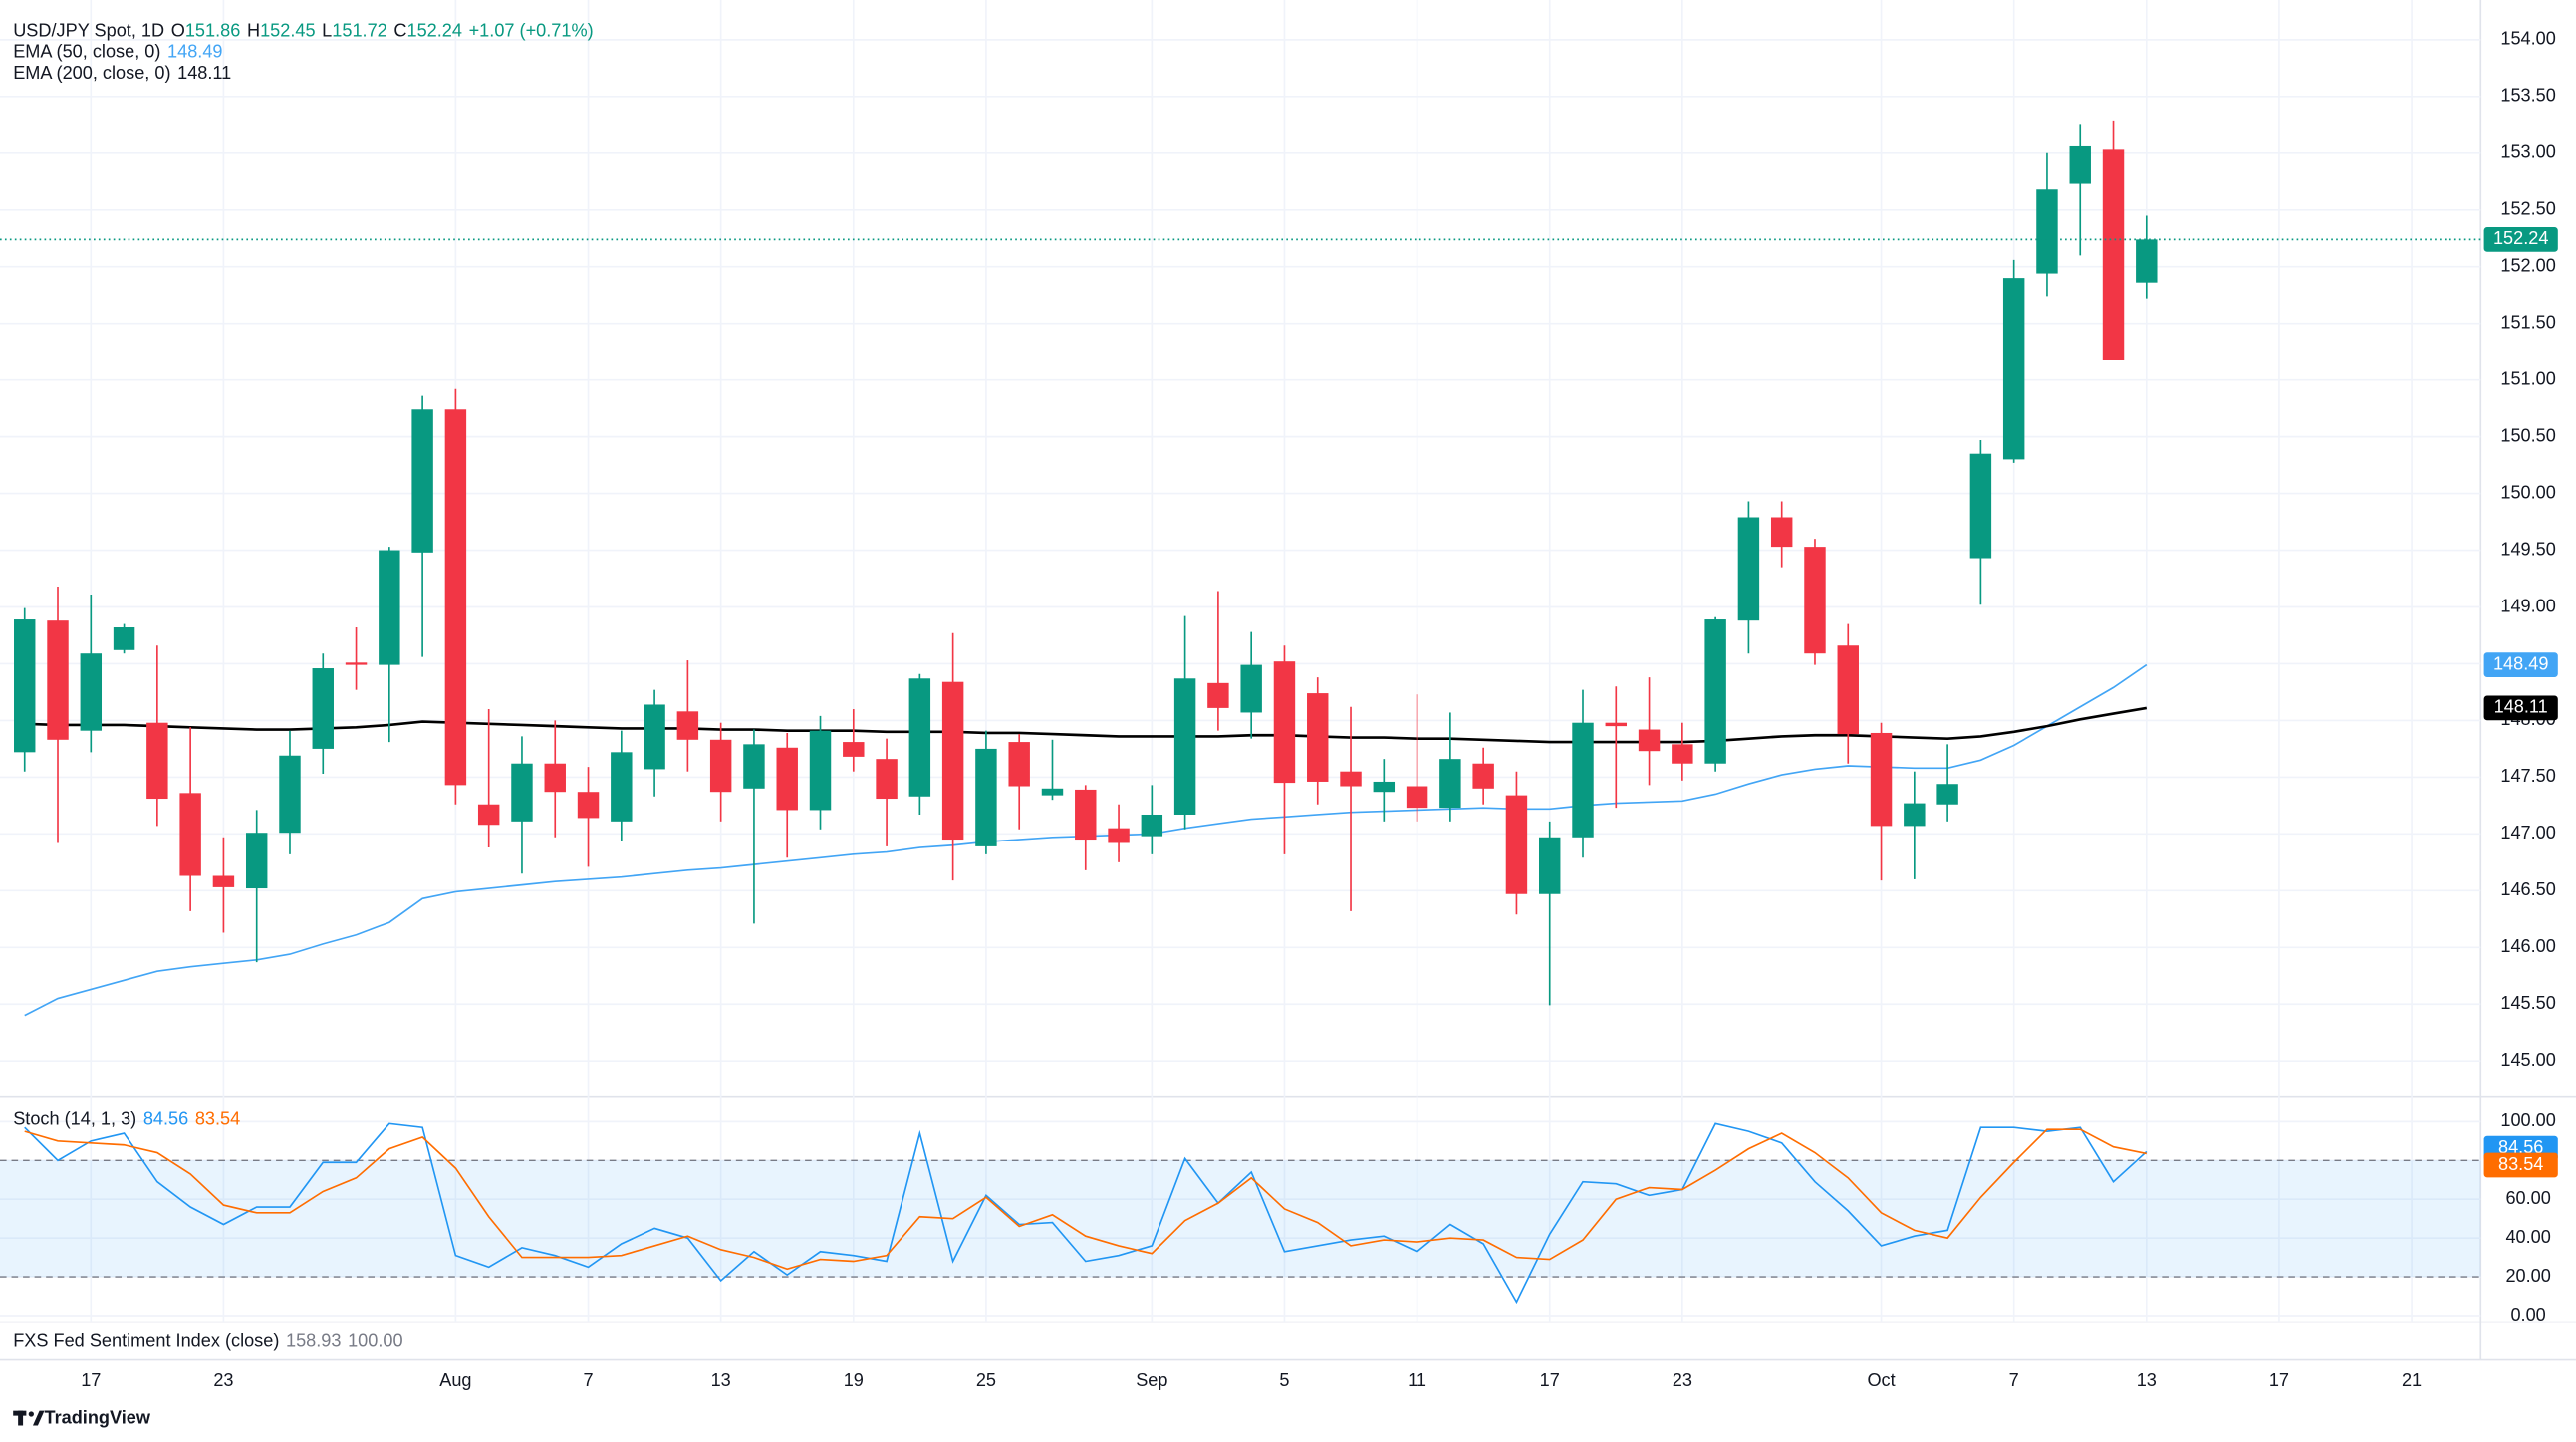 The width and height of the screenshot is (2576, 1442). I want to click on brand-logo: TradingView, so click(82, 1418).